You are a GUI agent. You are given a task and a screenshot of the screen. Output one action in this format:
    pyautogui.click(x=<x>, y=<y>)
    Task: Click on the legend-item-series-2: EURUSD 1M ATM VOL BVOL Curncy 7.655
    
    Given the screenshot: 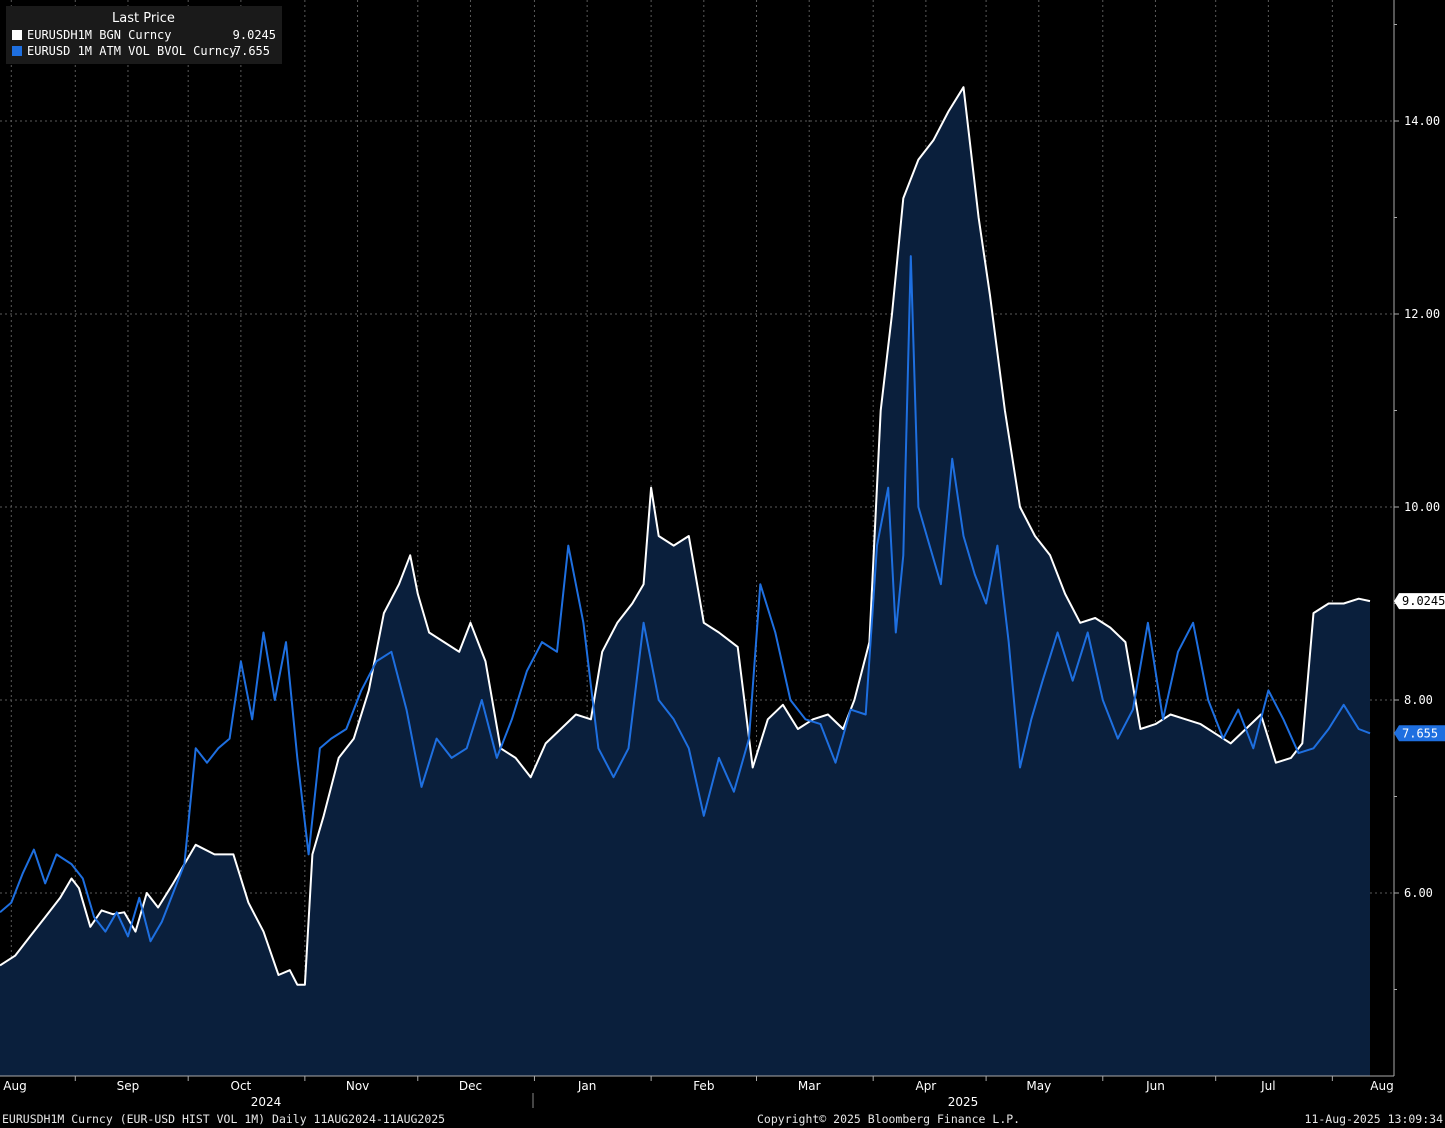 What is the action you would take?
    pyautogui.click(x=144, y=51)
    